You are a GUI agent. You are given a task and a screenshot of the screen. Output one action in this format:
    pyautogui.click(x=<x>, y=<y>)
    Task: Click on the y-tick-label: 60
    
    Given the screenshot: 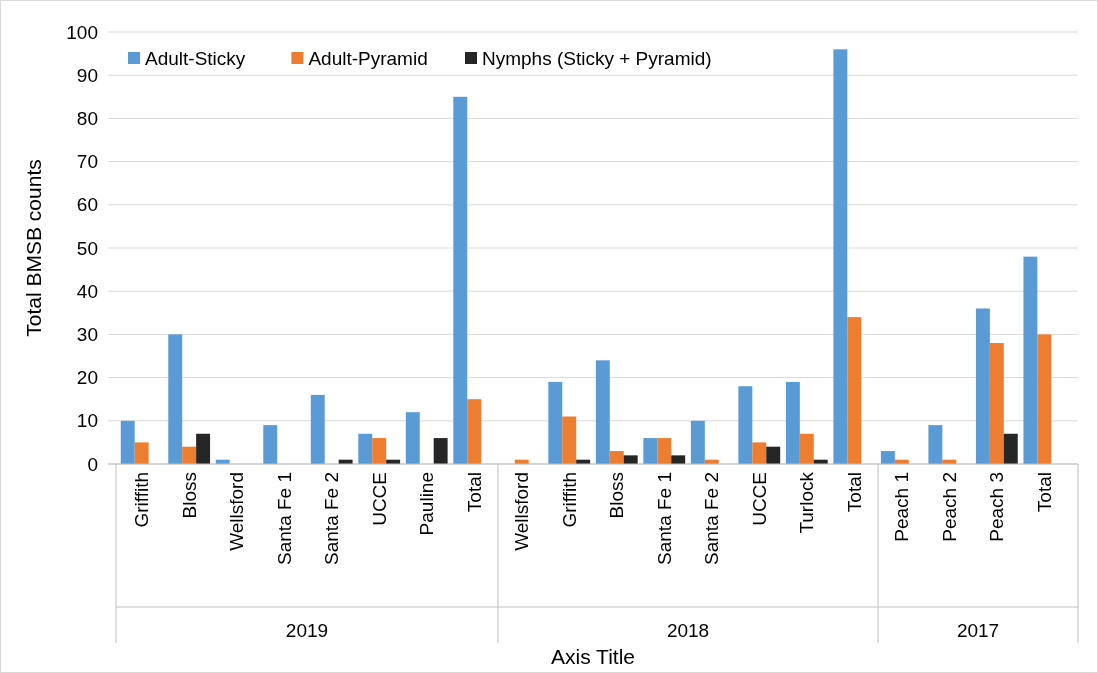 What is the action you would take?
    pyautogui.click(x=87, y=205)
    